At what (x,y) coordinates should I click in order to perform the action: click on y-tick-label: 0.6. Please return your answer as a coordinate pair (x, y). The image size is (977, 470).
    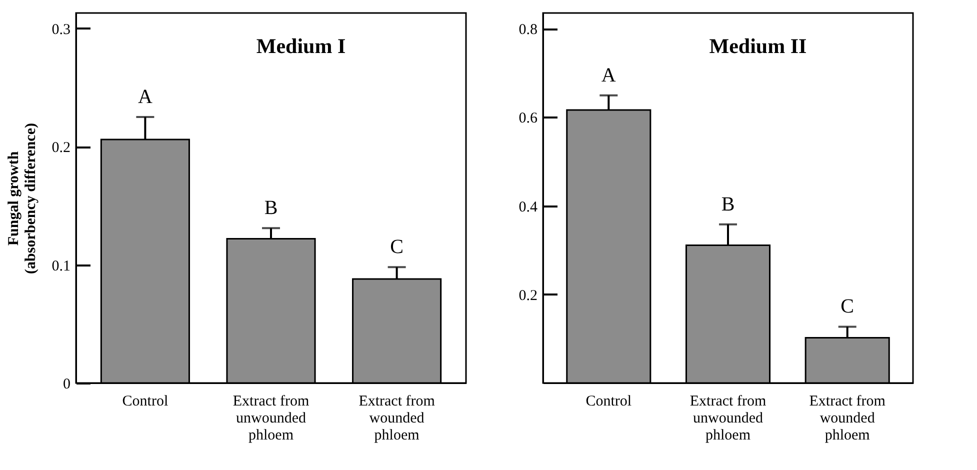
    Looking at the image, I should click on (528, 118).